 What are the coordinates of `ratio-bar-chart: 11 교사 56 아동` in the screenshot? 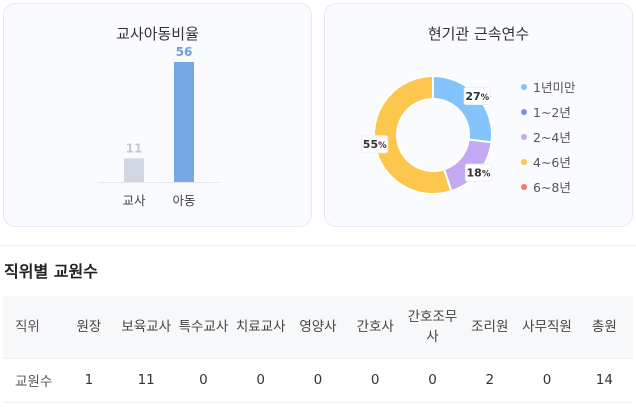 It's located at (159, 126).